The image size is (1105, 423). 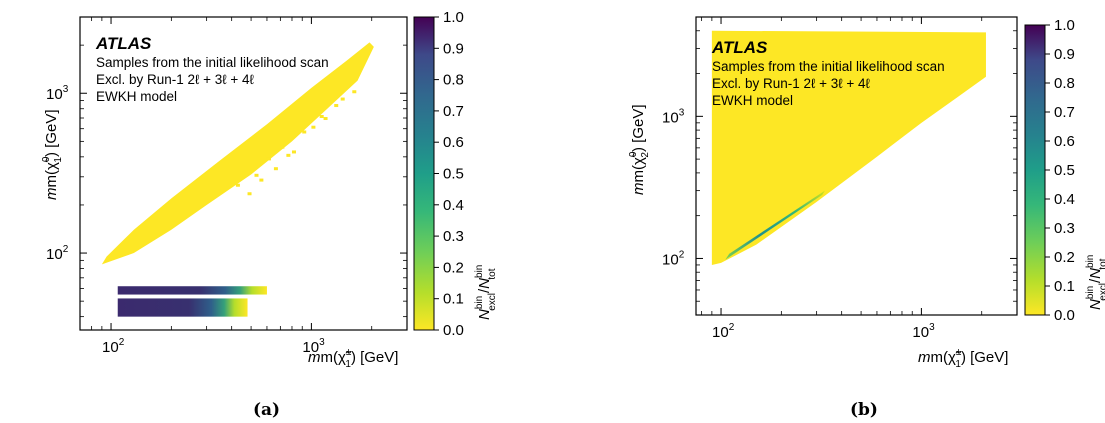 What do you see at coordinates (864, 410) in the screenshot?
I see `panel-b-caption: (b)` at bounding box center [864, 410].